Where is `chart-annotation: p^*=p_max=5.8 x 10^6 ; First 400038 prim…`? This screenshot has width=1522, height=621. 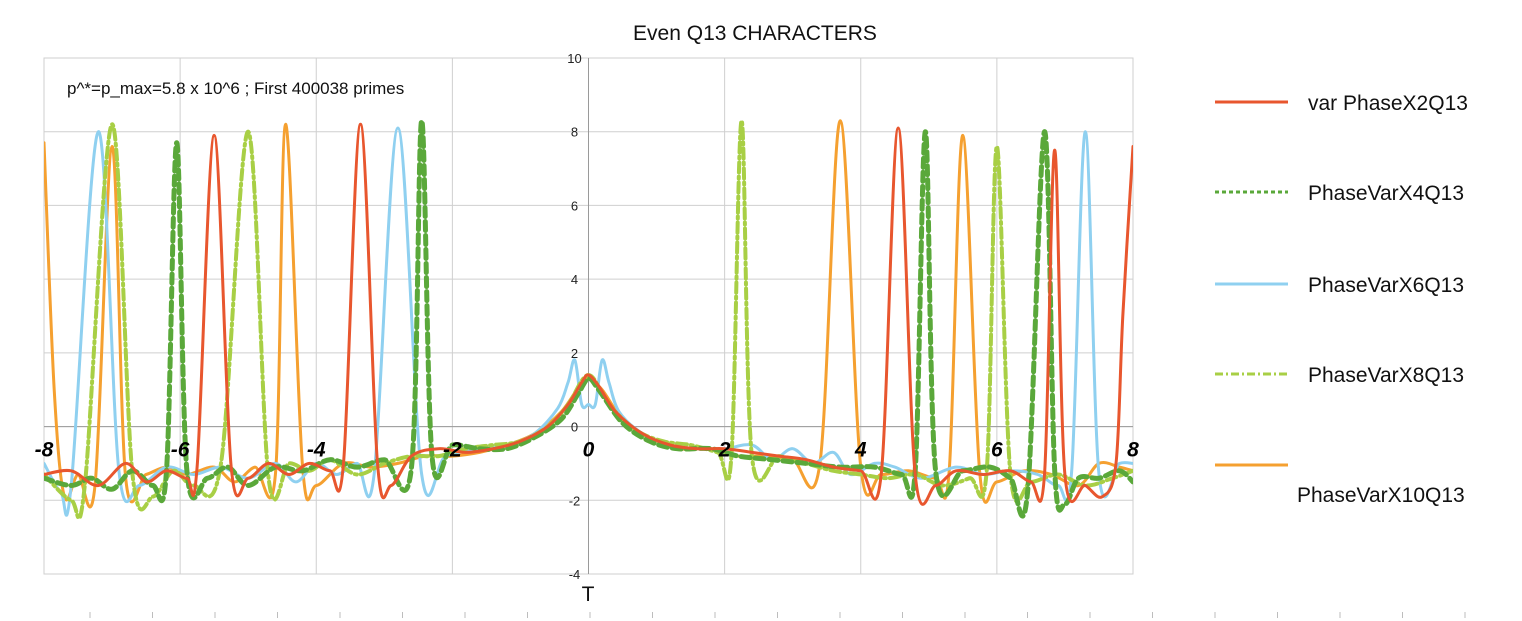
chart-annotation: p^*=p_max=5.8 x 10^6 ; First 400038 prim… is located at coordinates (235, 88).